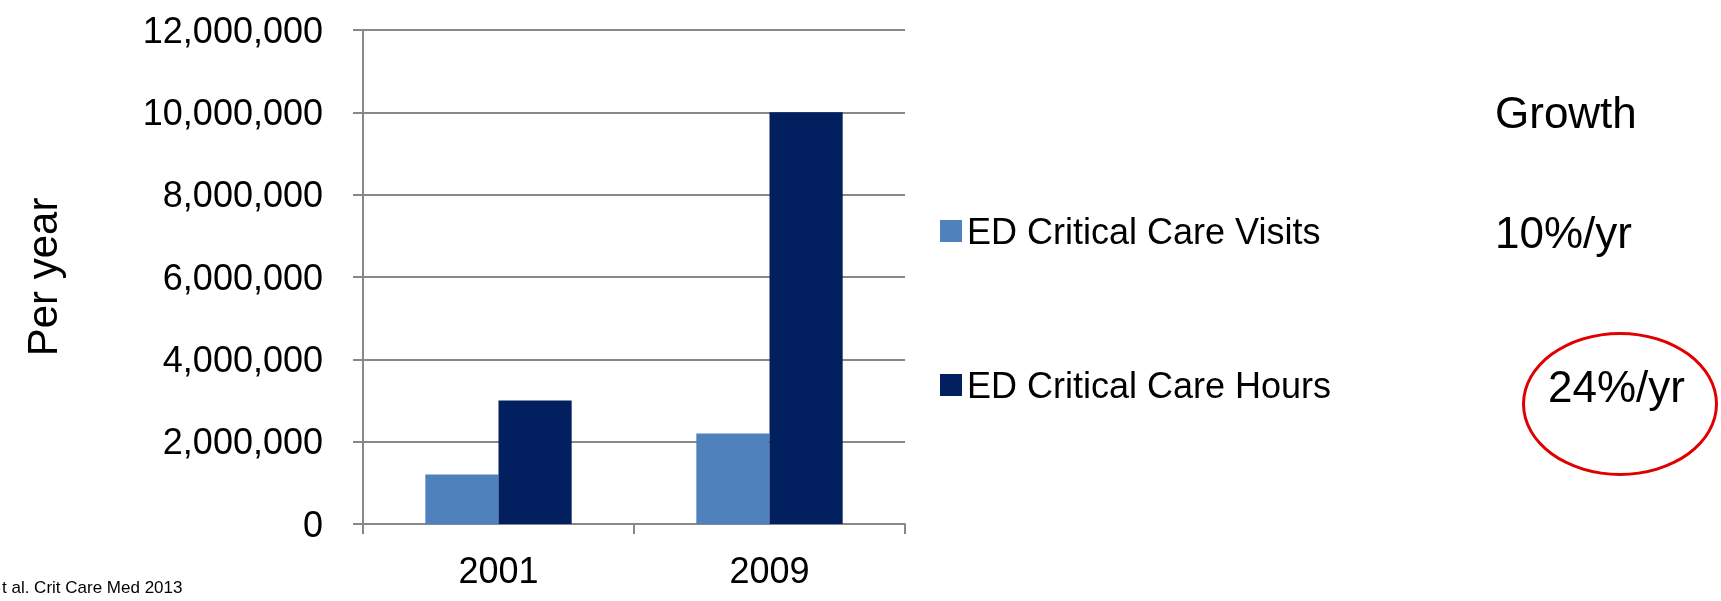 The image size is (1721, 601). What do you see at coordinates (769, 570) in the screenshot?
I see `x-tick-label: 2009` at bounding box center [769, 570].